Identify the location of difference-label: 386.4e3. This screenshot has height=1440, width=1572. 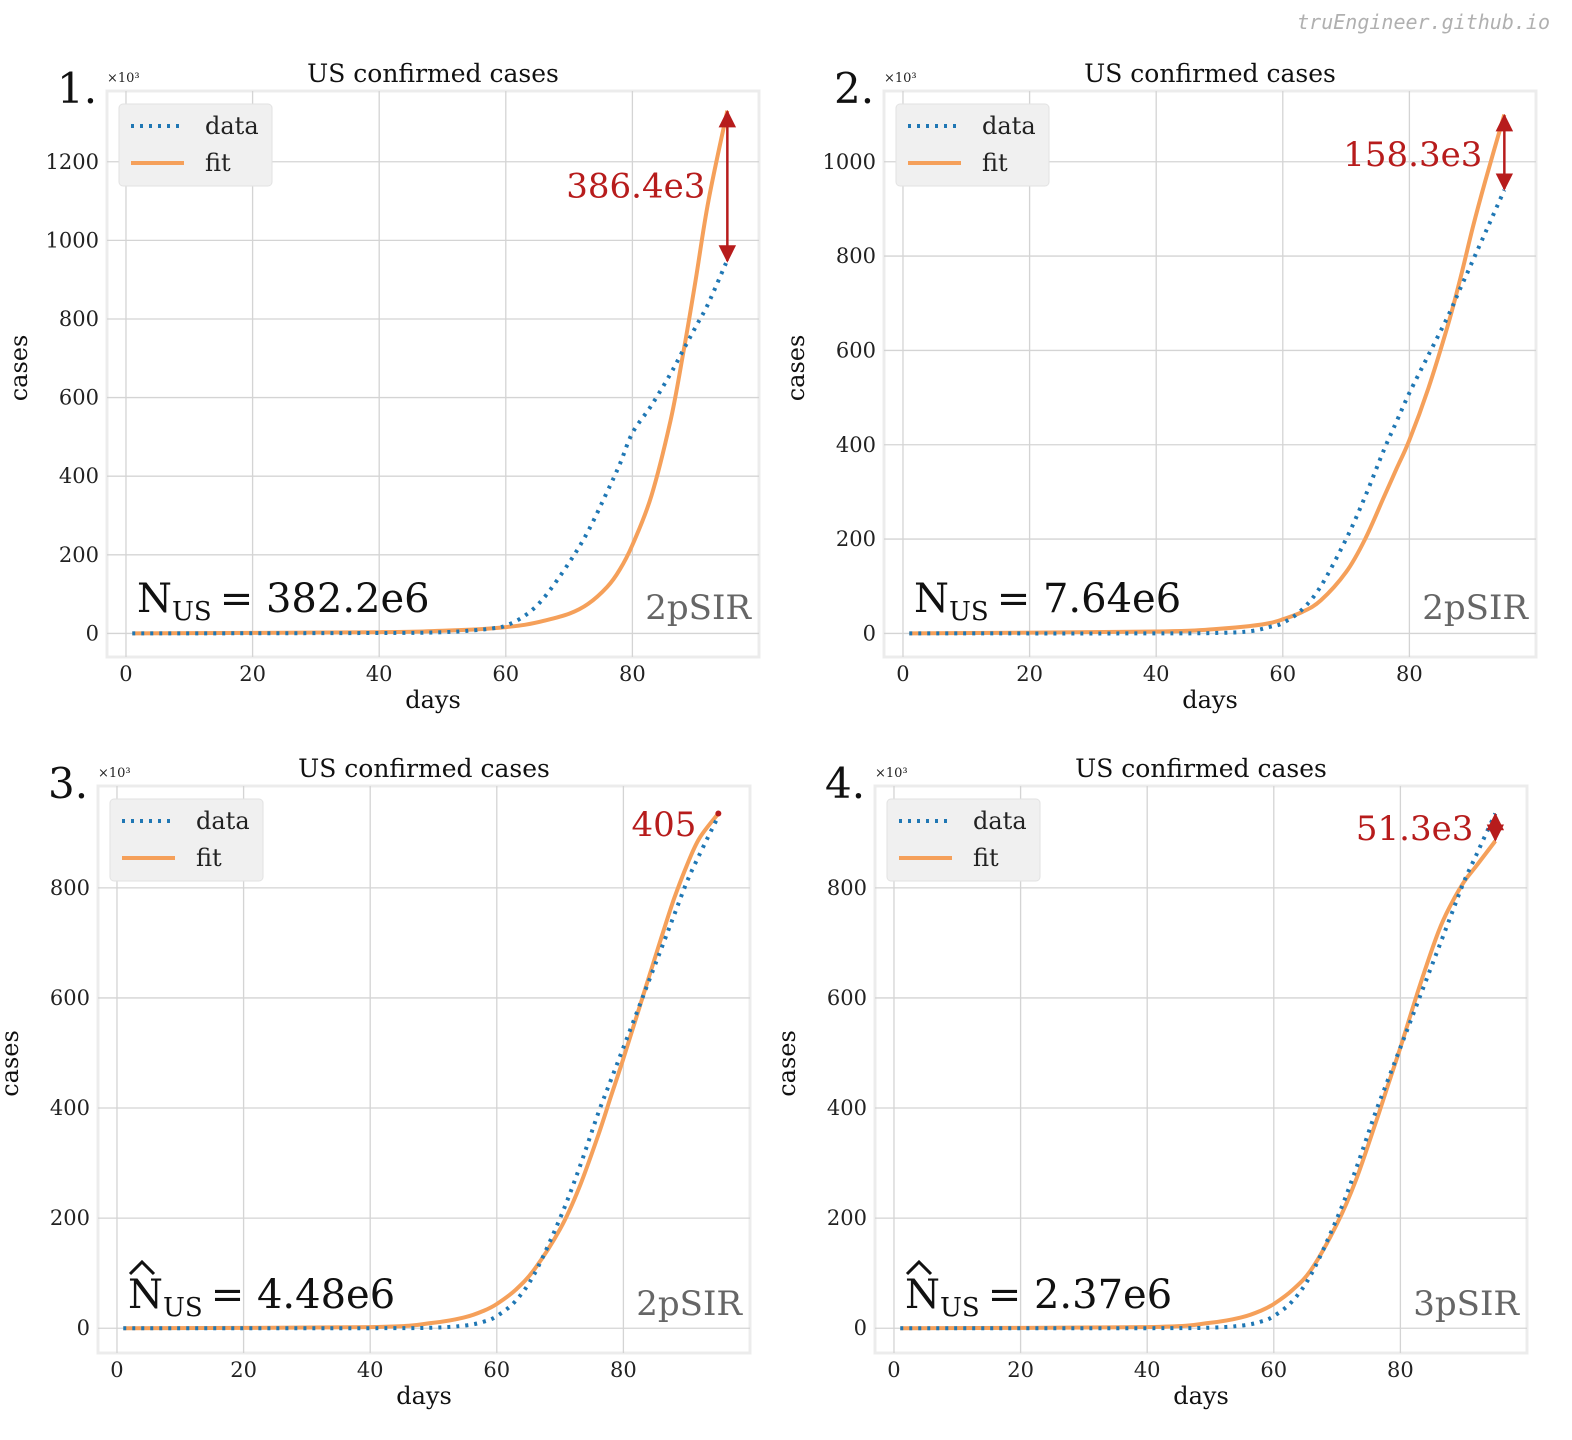
(635, 187).